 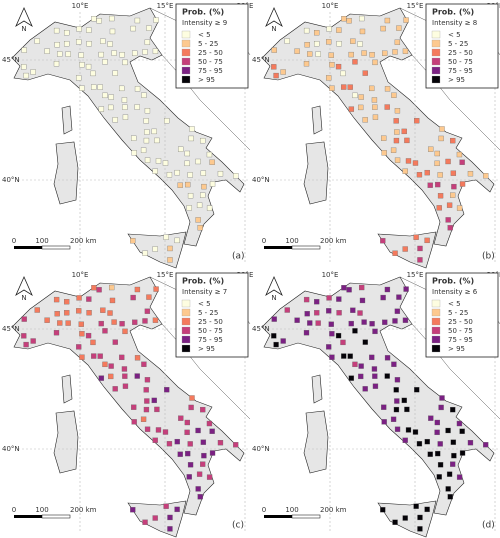 I want to click on legend-label: > 95, so click(x=456, y=80).